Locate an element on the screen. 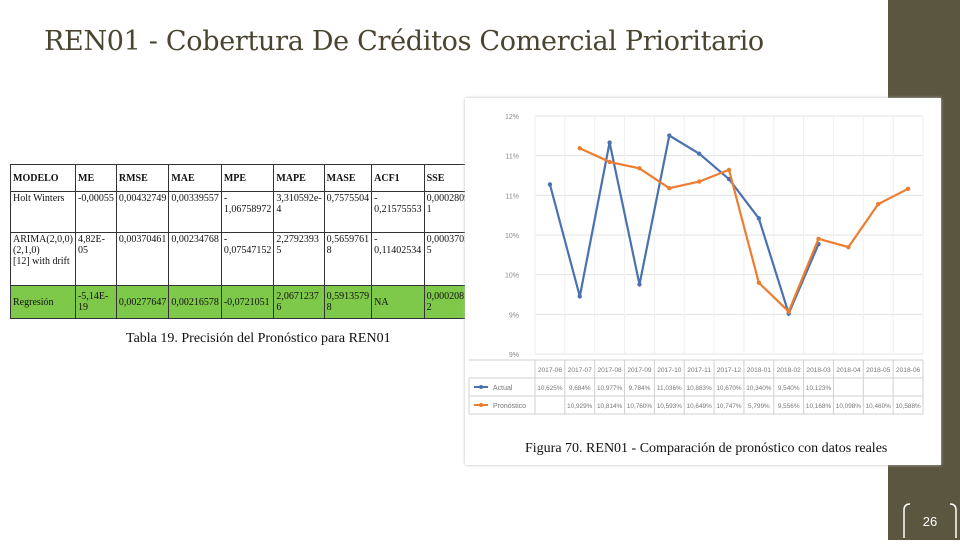 This screenshot has height=545, width=960. data-label: 9,556% is located at coordinates (789, 406).